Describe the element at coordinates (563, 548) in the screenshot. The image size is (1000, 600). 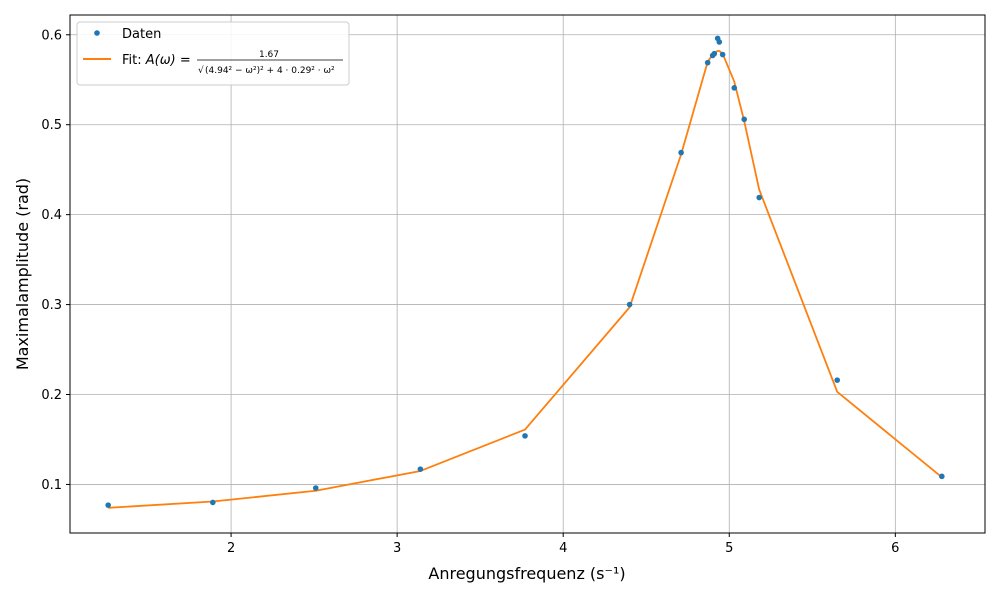
I see `x-tick-label: 4` at that location.